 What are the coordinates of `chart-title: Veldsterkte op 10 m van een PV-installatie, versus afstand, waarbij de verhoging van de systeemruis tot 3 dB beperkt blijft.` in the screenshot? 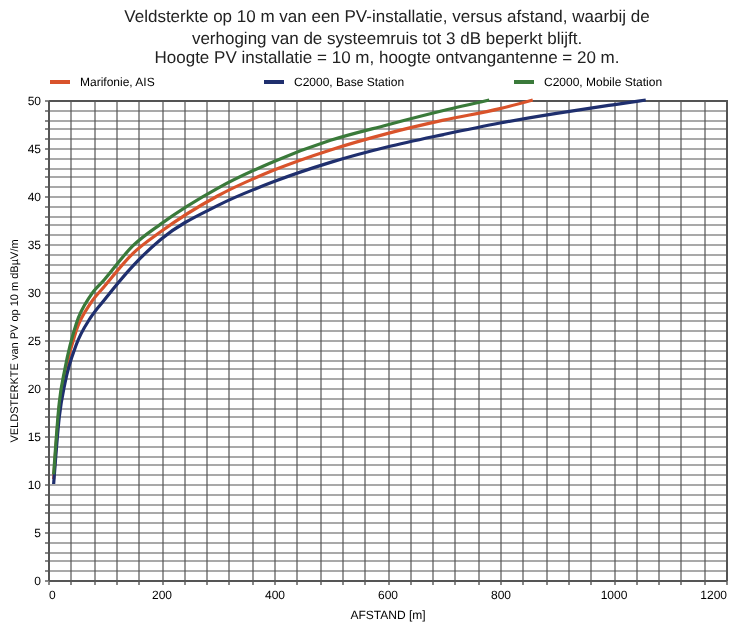 It's located at (387, 27).